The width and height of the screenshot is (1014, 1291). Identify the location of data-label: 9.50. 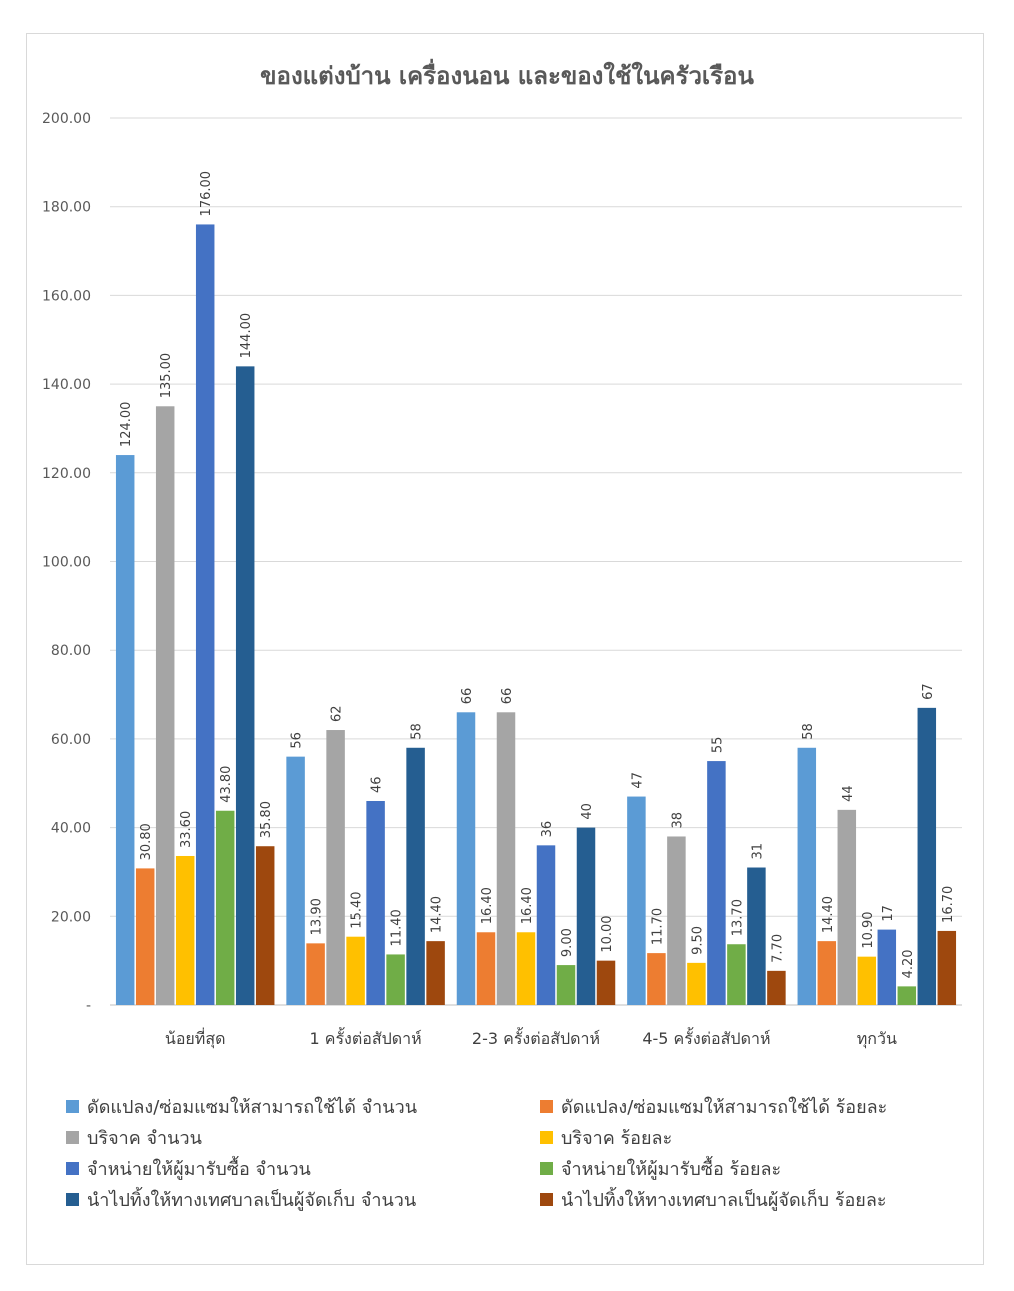
(697, 940).